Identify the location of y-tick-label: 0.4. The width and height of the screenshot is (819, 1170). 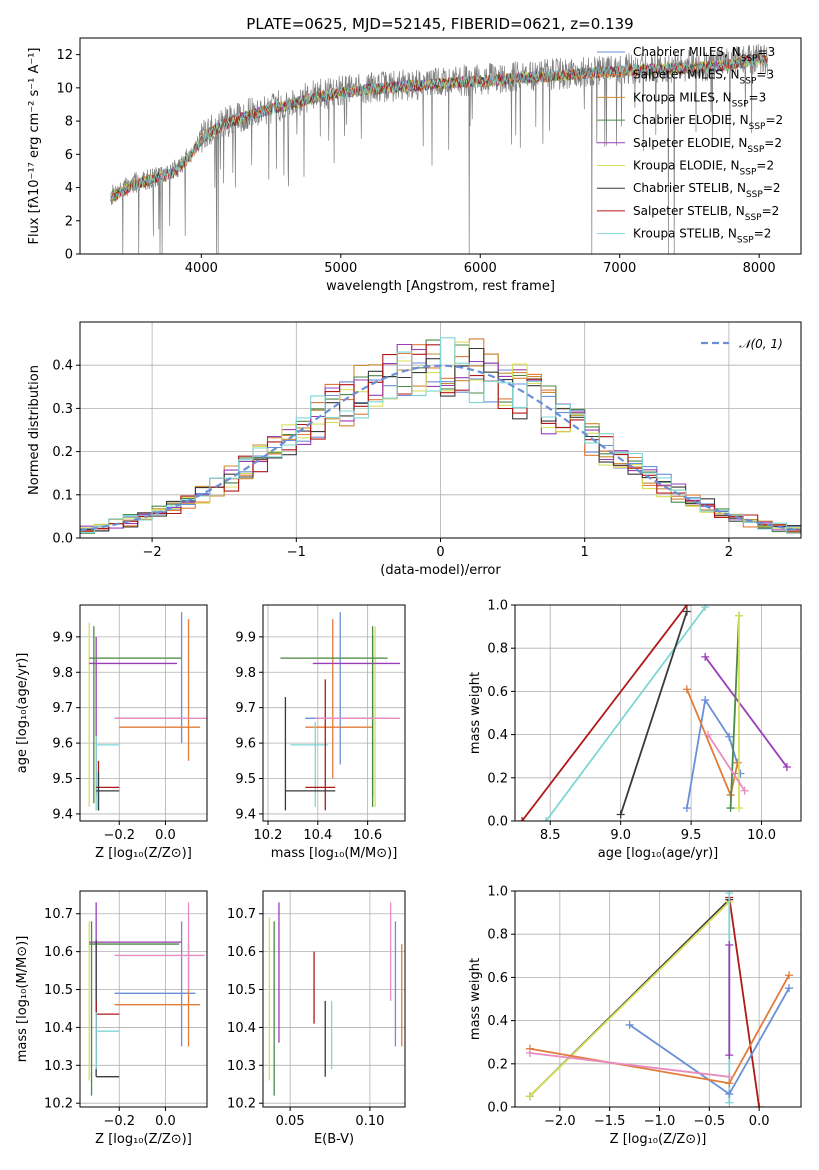
(497, 735).